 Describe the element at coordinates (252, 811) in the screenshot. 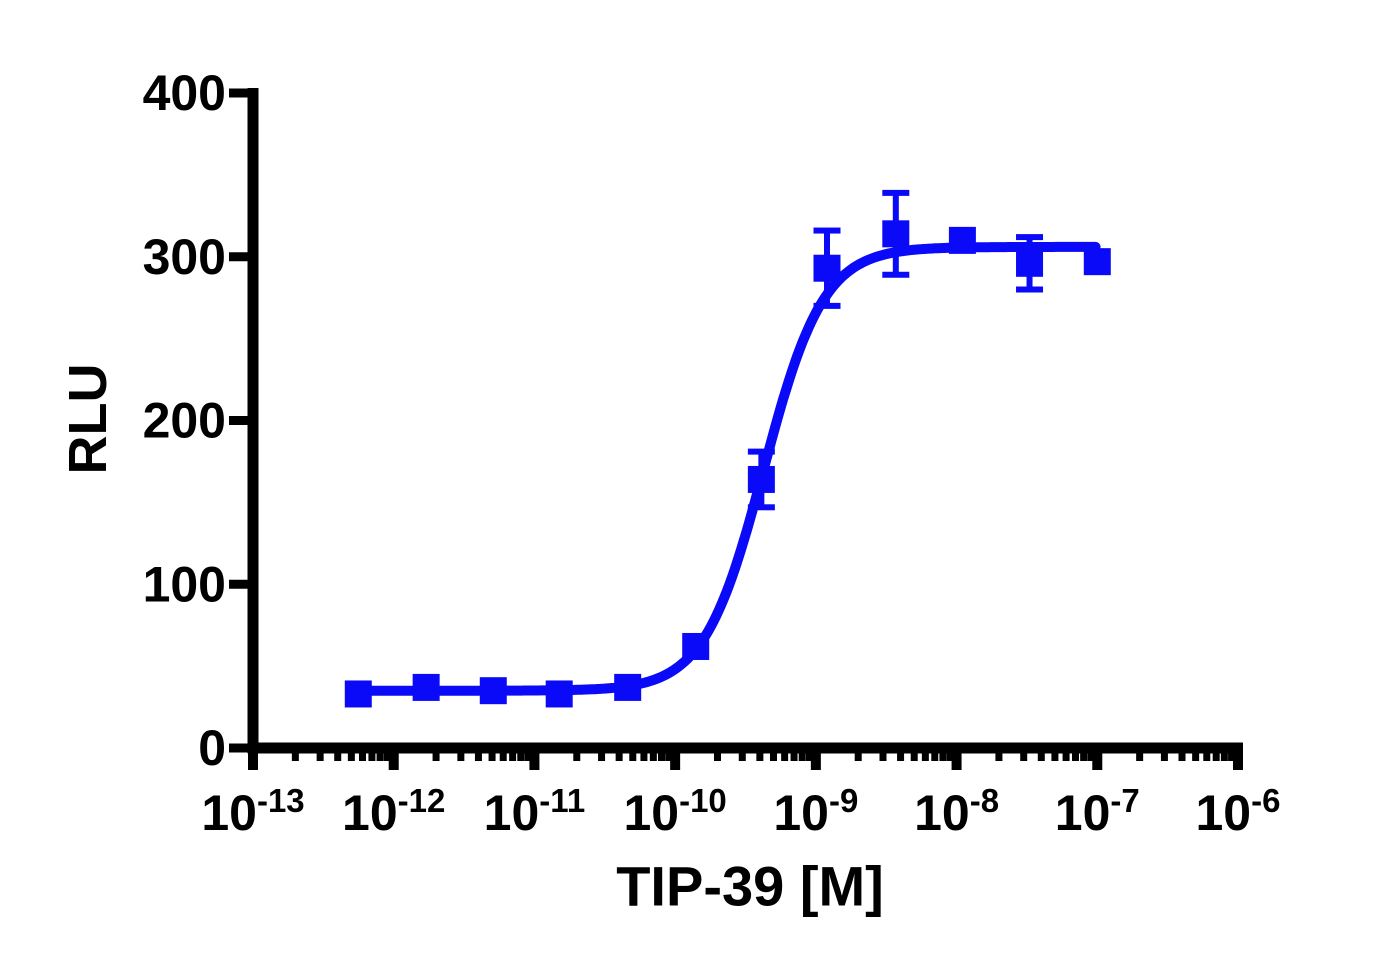

I see `x-tick-label: 10⁻¹³` at that location.